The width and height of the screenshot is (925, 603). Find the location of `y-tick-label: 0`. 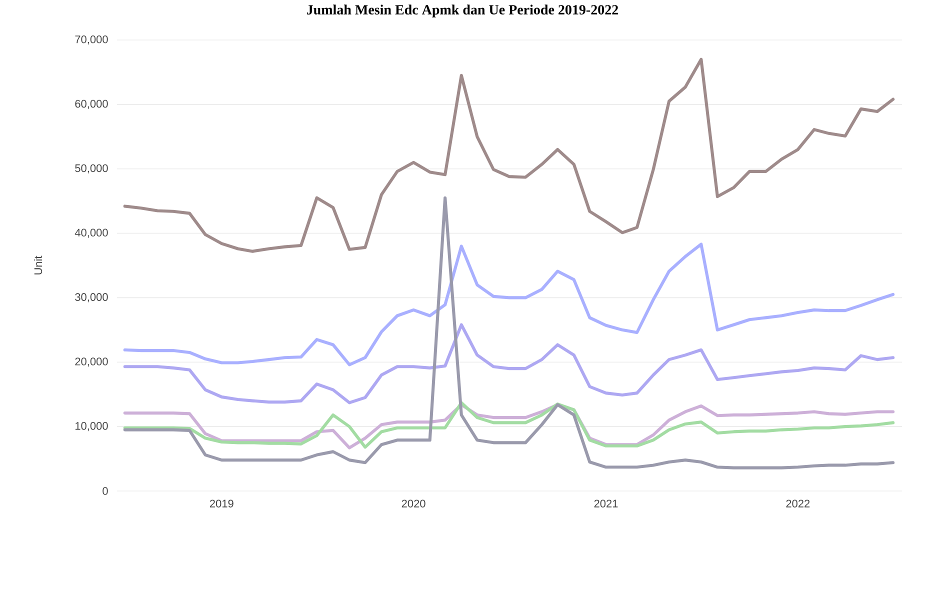

y-tick-label: 0 is located at coordinates (105, 491).